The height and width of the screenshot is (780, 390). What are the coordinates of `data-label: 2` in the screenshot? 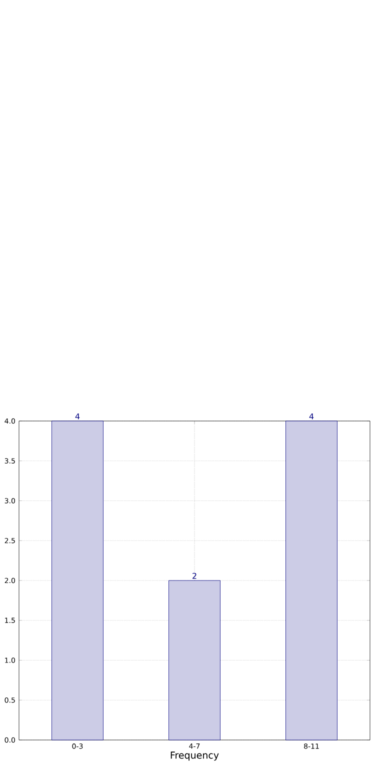 It's located at (194, 575).